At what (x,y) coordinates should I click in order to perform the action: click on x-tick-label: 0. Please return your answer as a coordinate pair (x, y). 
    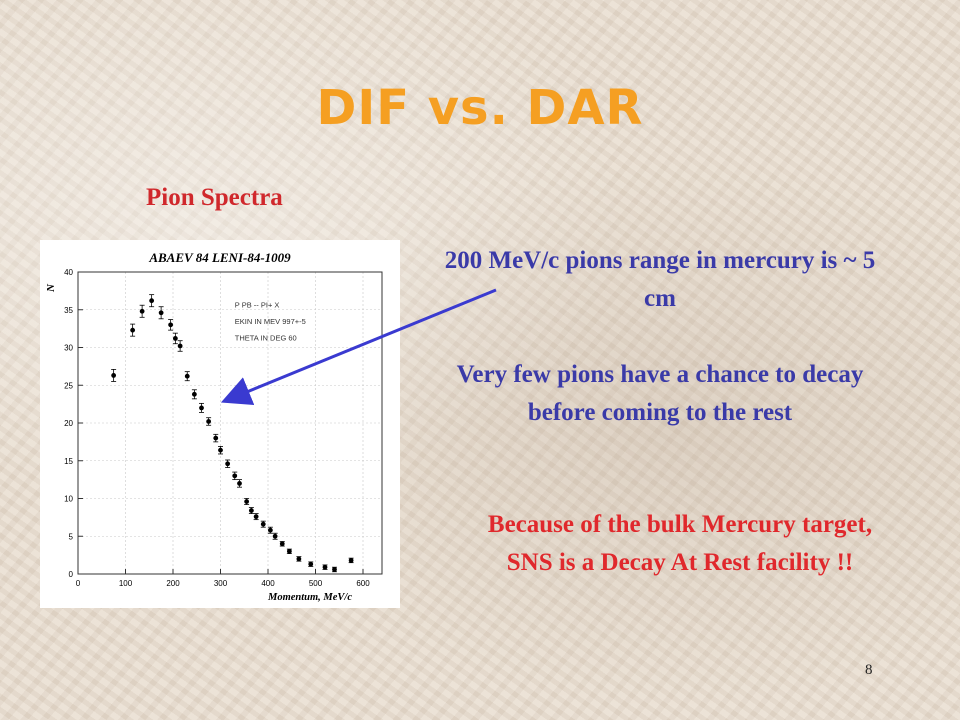
    Looking at the image, I should click on (78, 583).